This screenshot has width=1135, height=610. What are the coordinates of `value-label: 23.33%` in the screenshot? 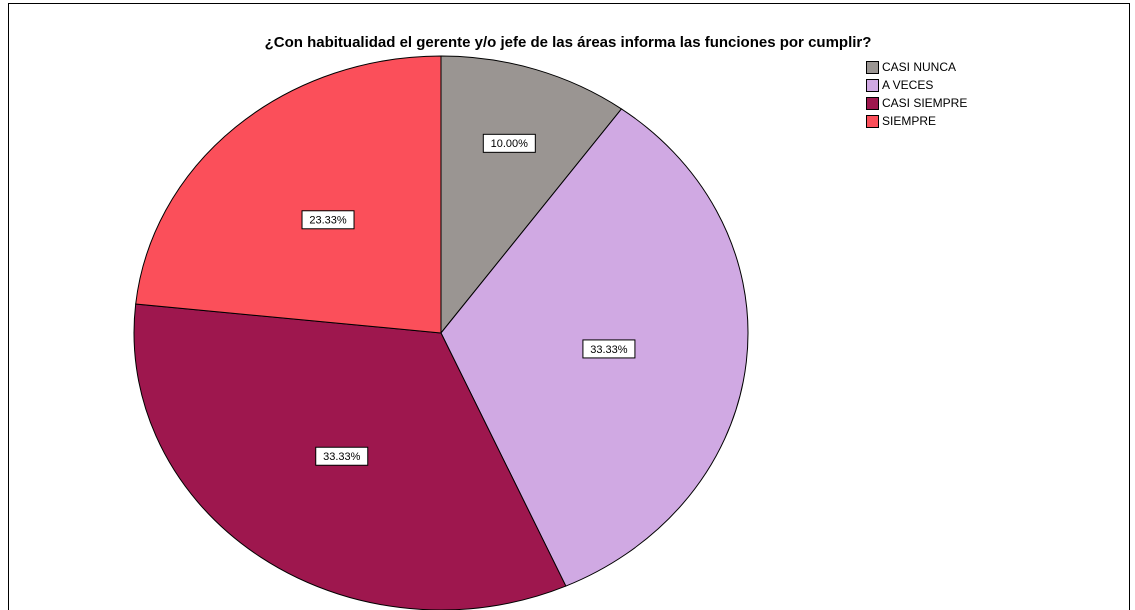 It's located at (328, 221).